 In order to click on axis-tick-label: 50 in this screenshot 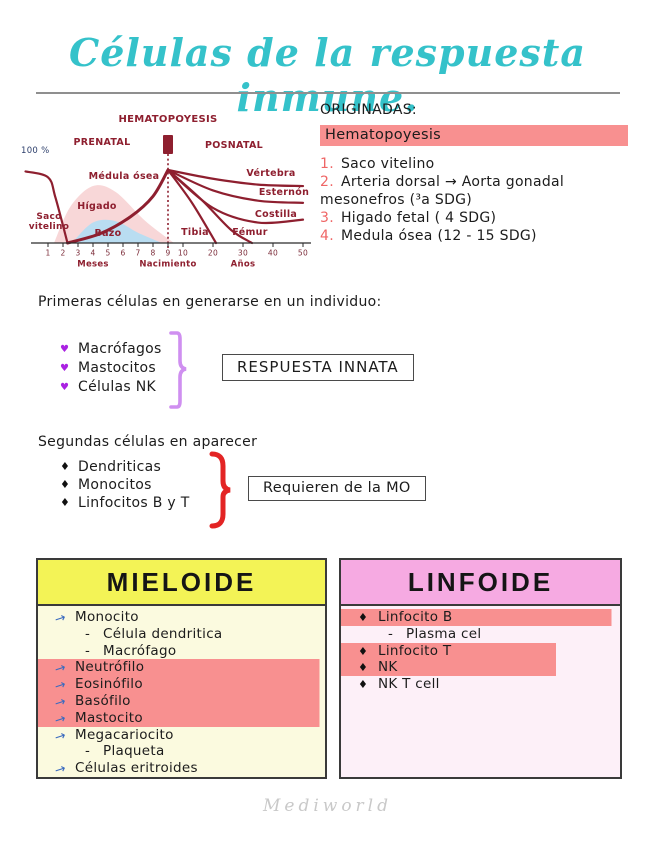, I will do `click(303, 253)`.